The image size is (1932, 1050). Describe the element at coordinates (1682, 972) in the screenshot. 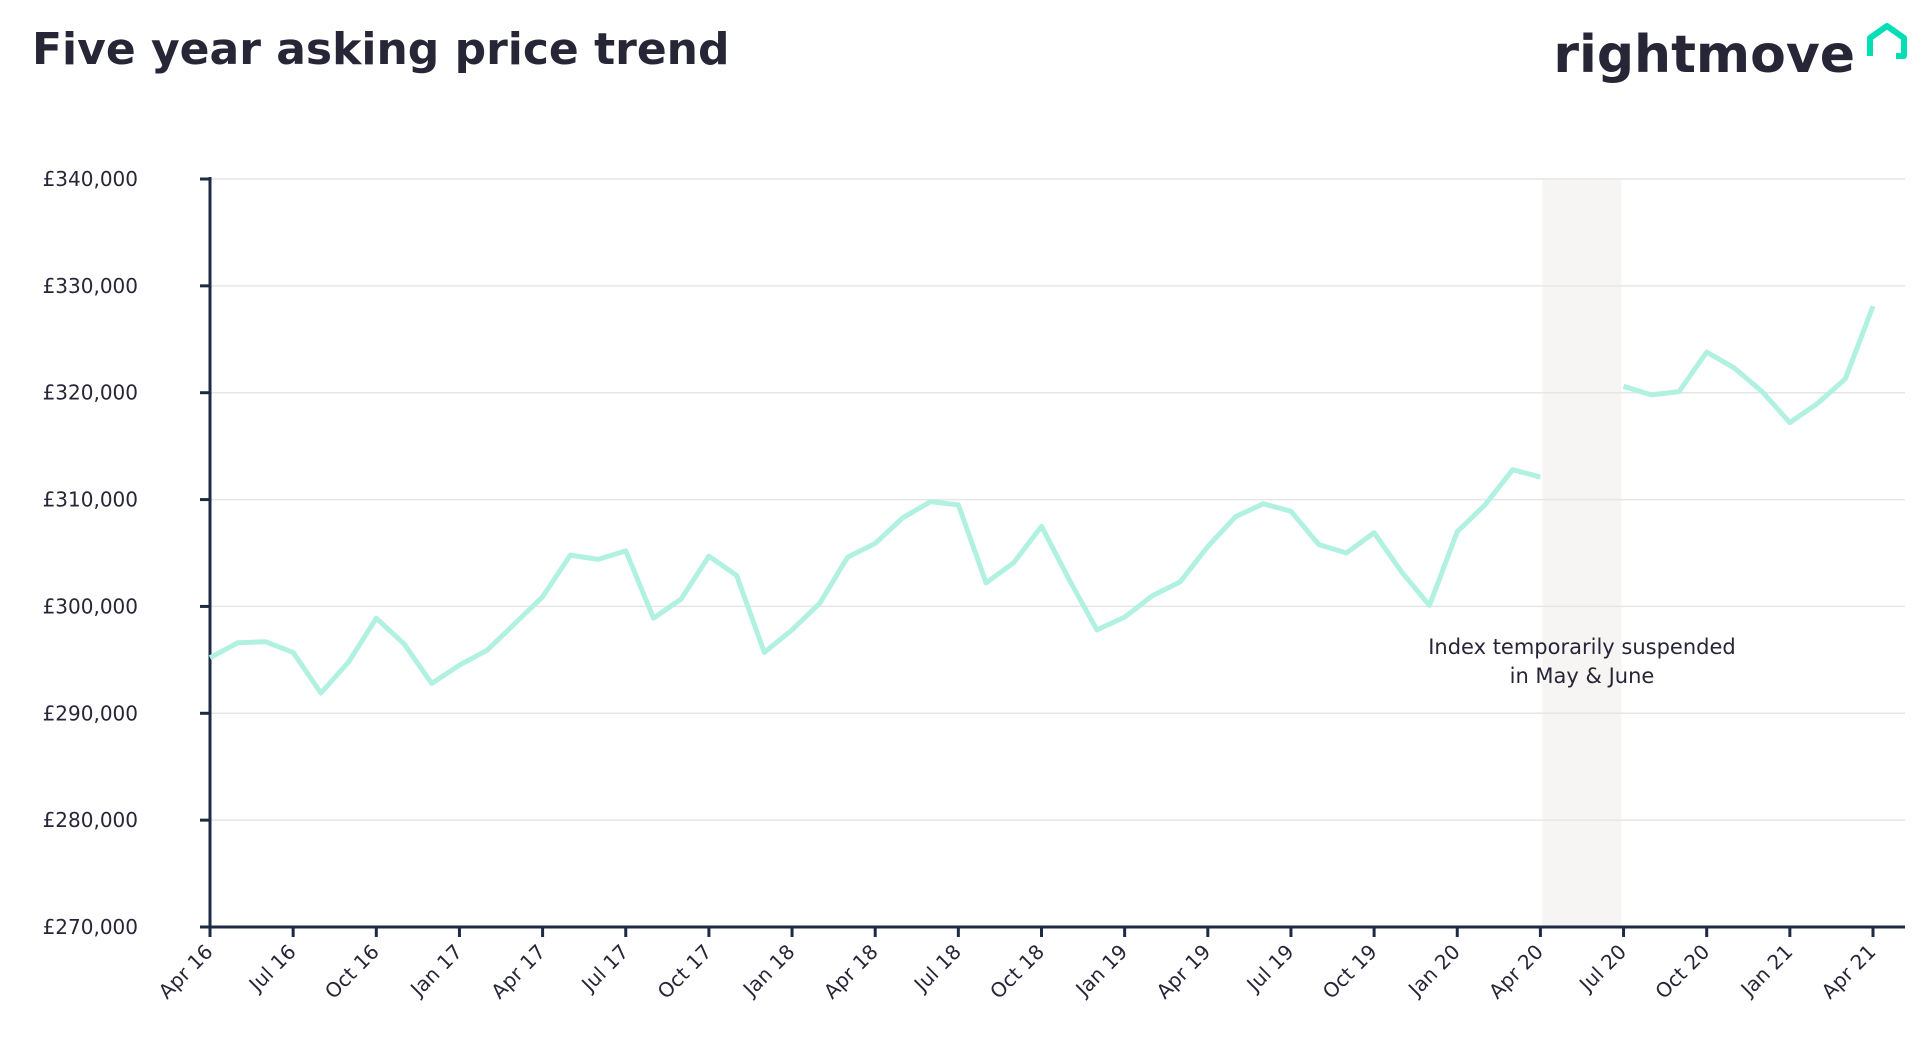

I see `x-tick-label: Oct 20` at that location.